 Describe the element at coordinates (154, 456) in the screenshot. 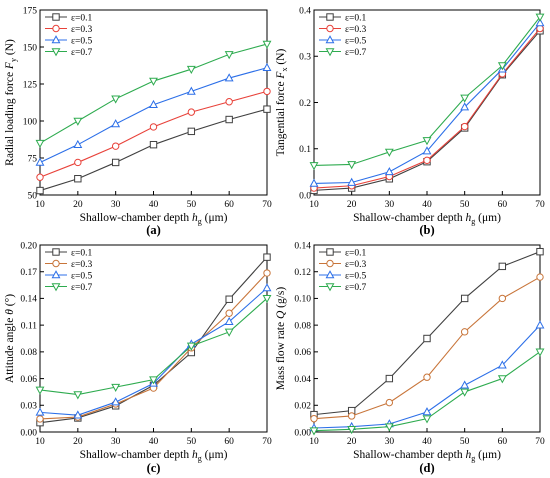

I see `x-axis-label: Shallow-chamber depth hg (μm)` at that location.